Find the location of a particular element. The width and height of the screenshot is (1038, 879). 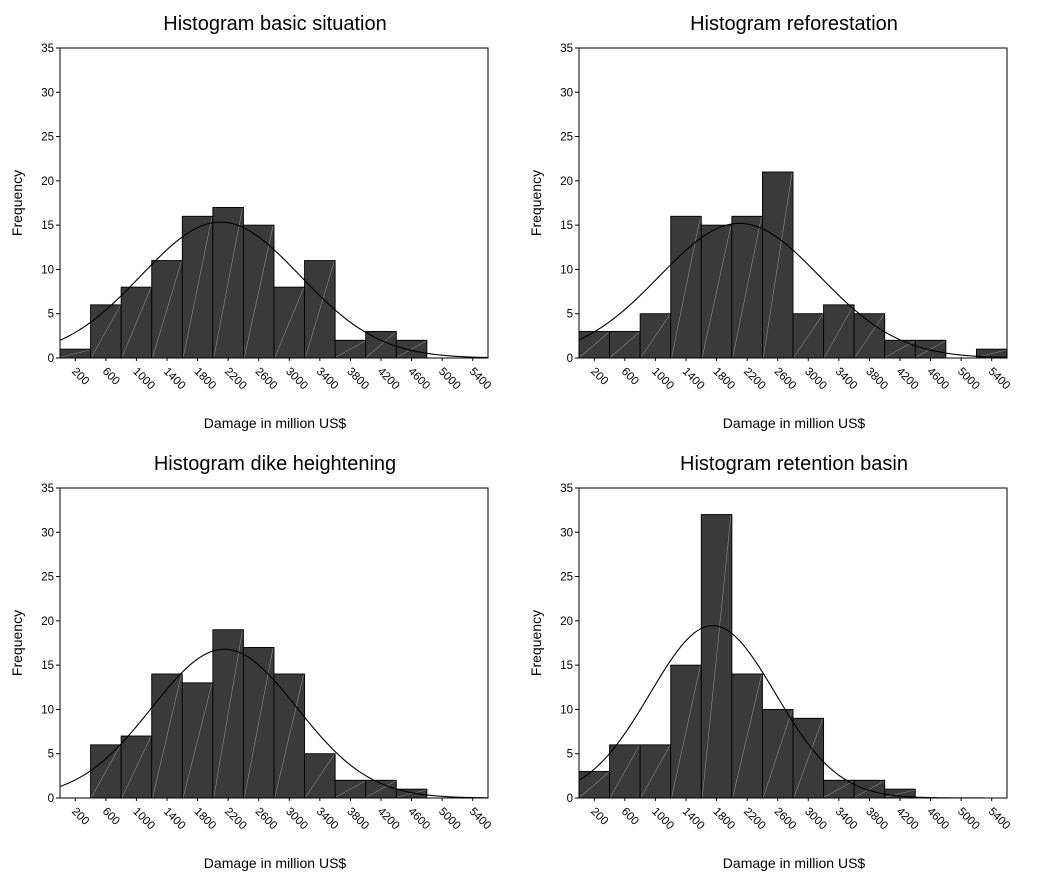

histogram-bar is located at coordinates (747, 287).